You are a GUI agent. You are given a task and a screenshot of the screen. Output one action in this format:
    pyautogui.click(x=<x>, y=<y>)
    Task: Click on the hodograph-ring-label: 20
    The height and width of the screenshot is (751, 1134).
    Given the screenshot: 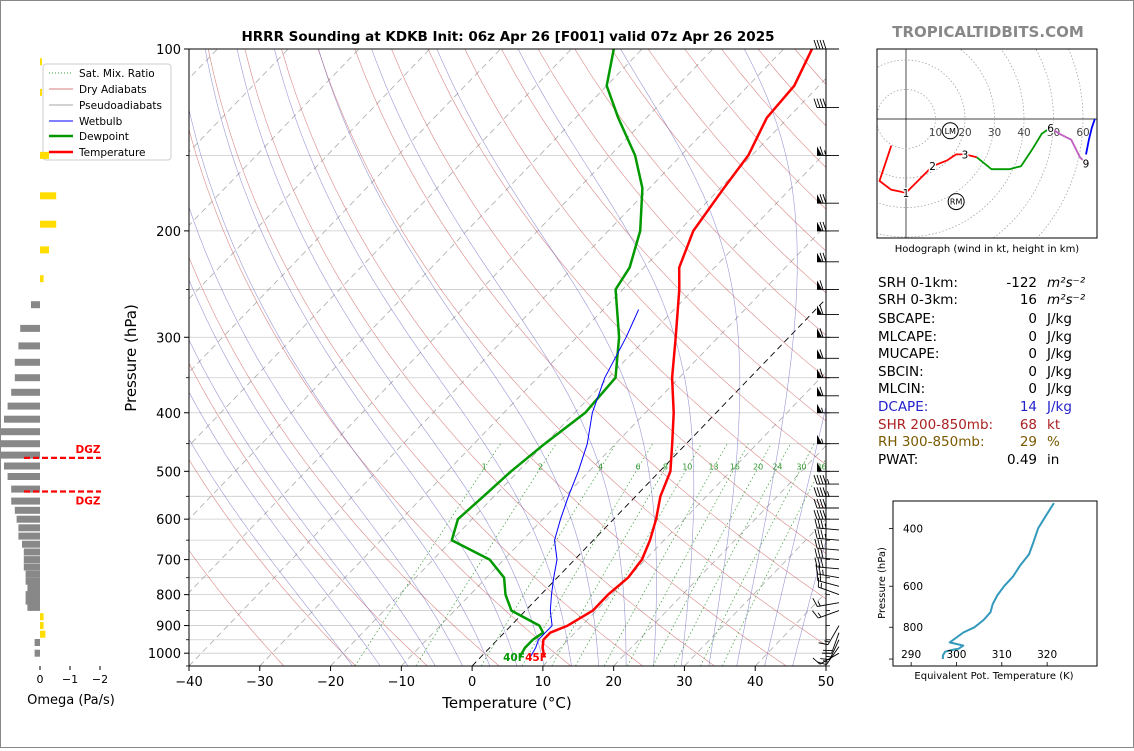 What is the action you would take?
    pyautogui.click(x=964, y=133)
    